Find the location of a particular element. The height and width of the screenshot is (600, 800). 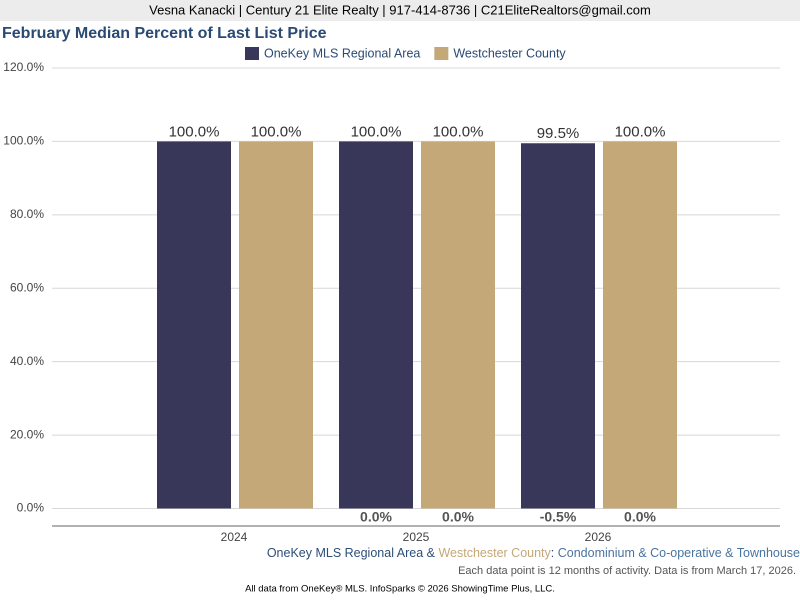

x-tick-label: 2024 is located at coordinates (234, 537).